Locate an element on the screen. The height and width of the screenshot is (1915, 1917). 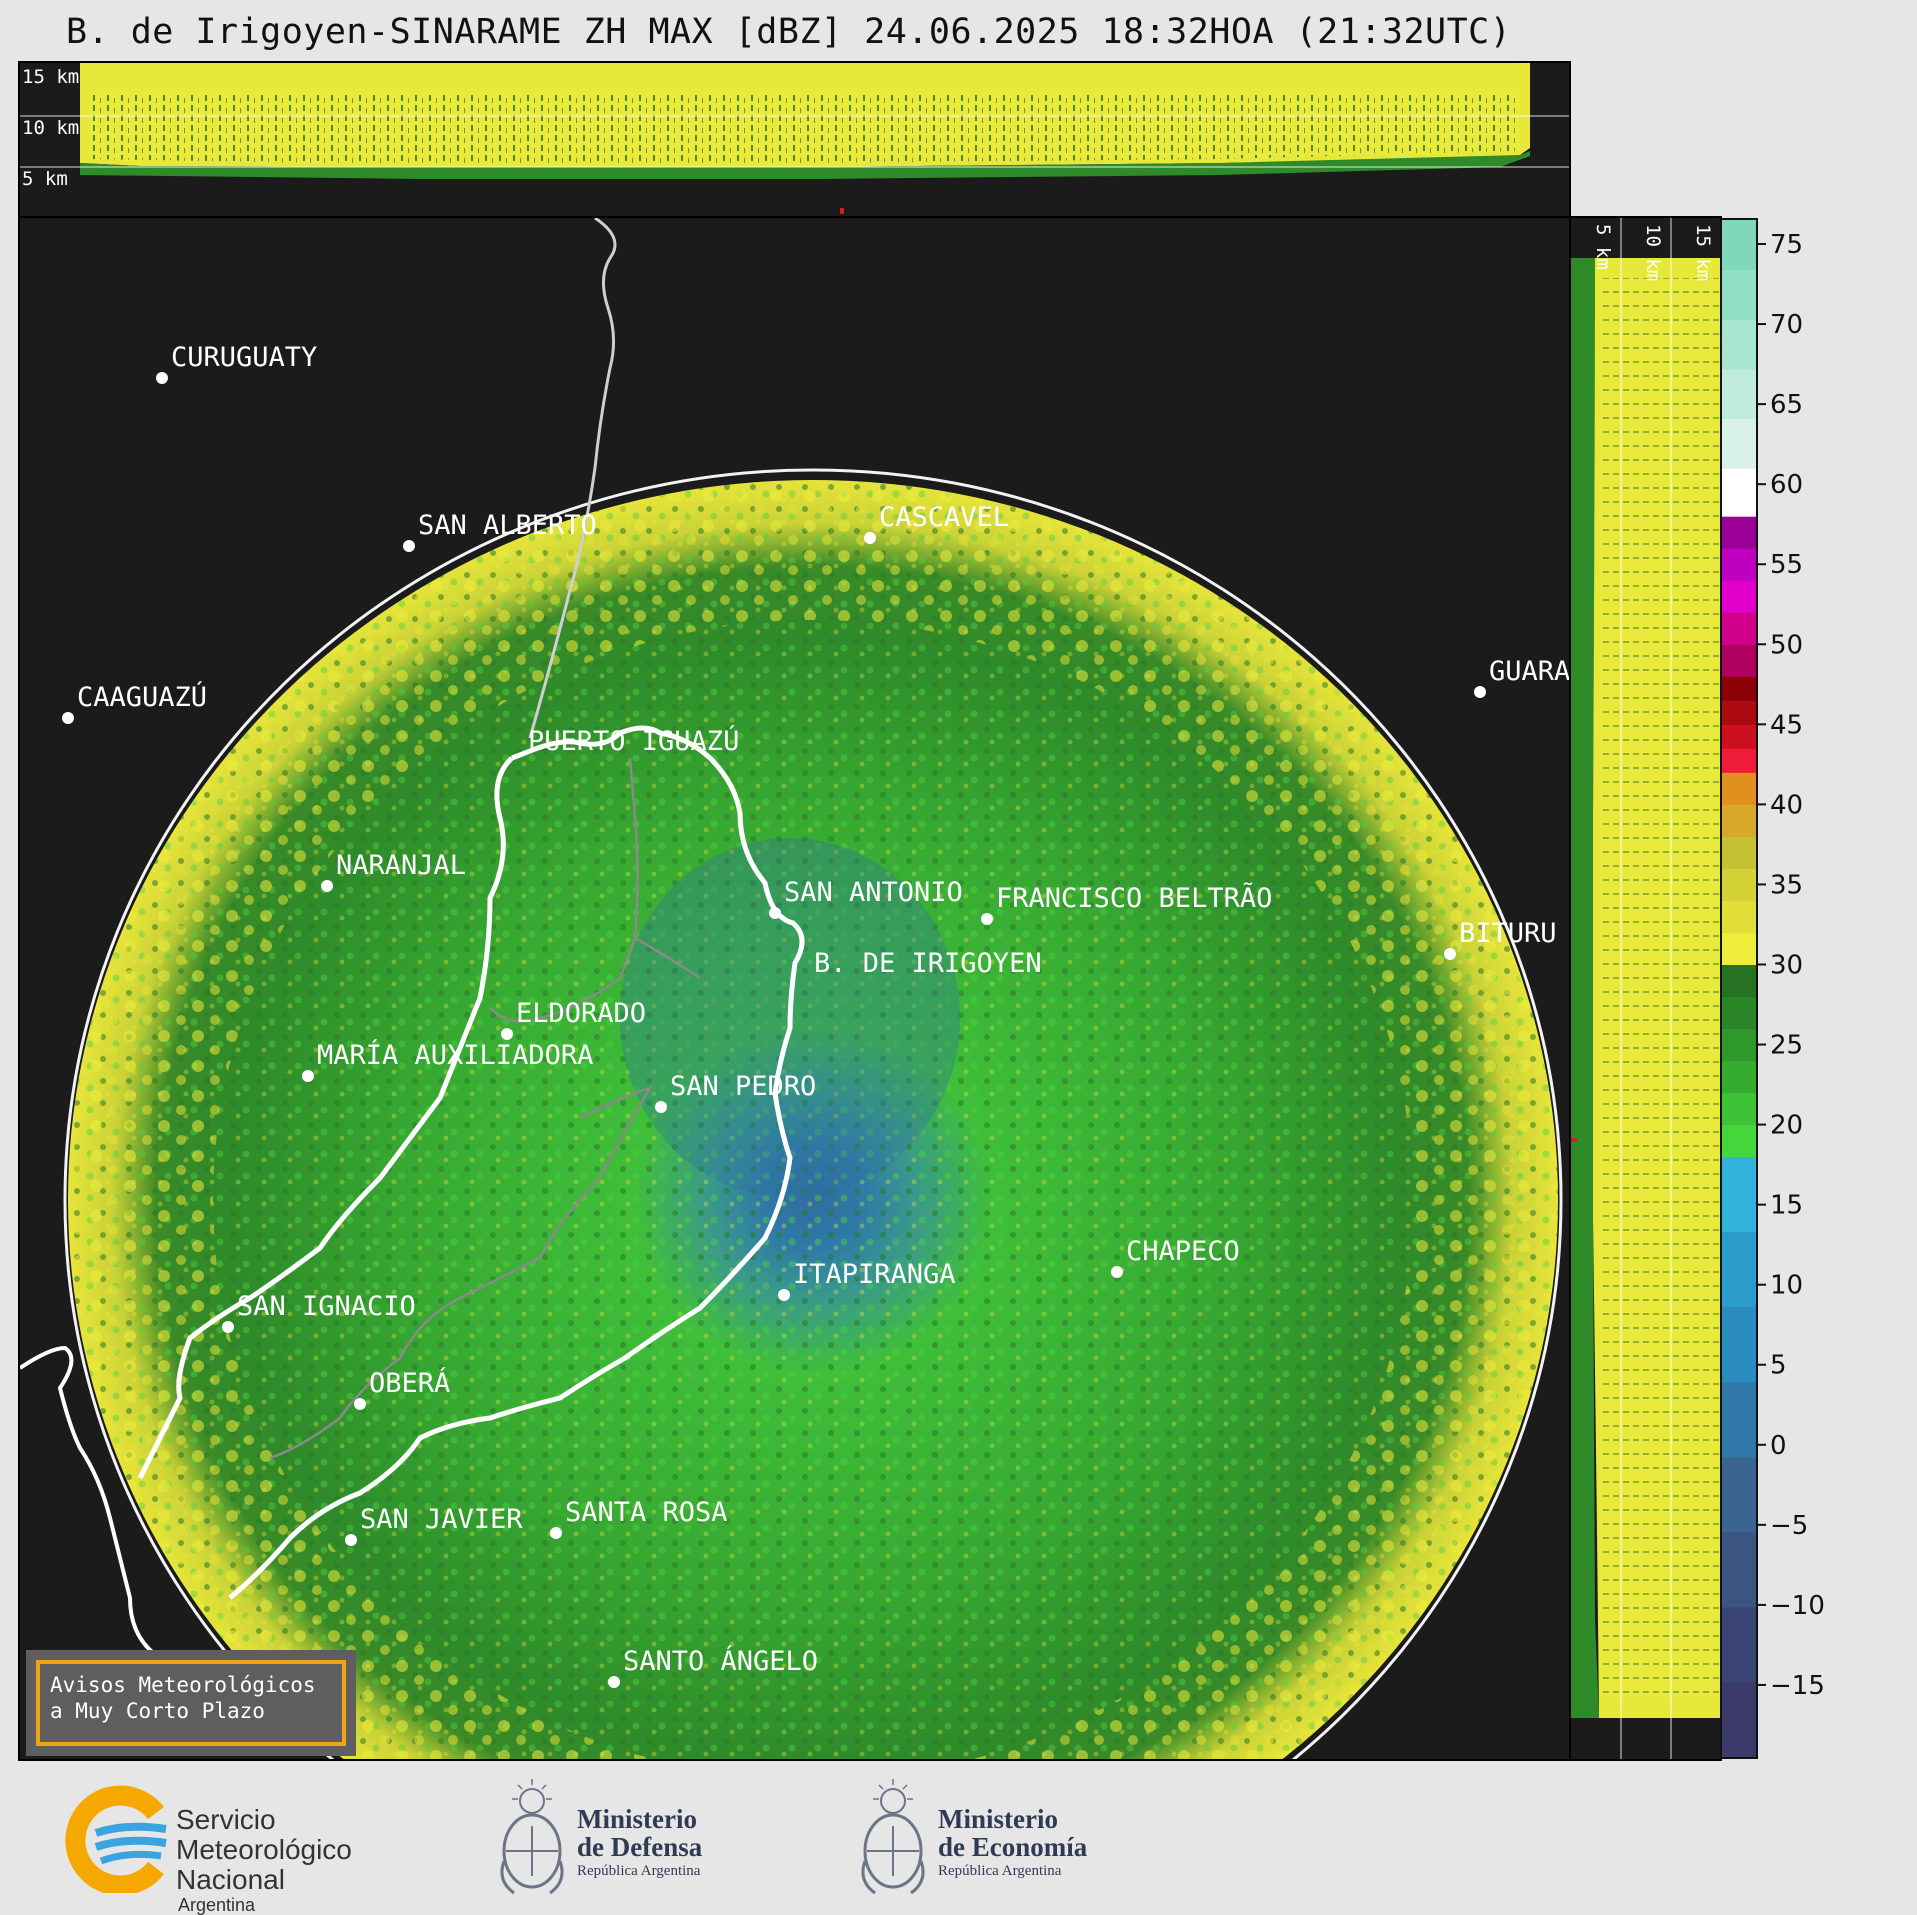
city-dot-caaguazu is located at coordinates (68, 718).